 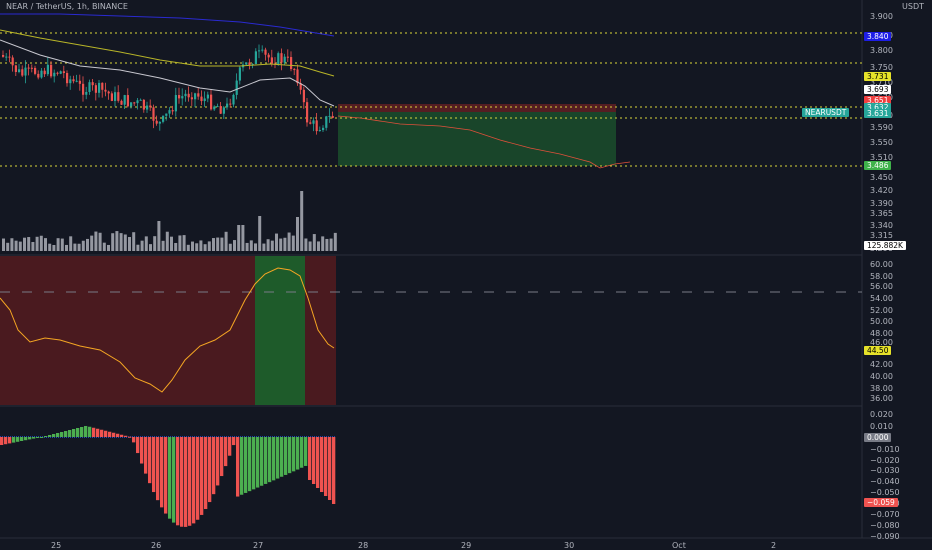 What do you see at coordinates (881, 364) in the screenshot?
I see `osc-tick-label: 42.00` at bounding box center [881, 364].